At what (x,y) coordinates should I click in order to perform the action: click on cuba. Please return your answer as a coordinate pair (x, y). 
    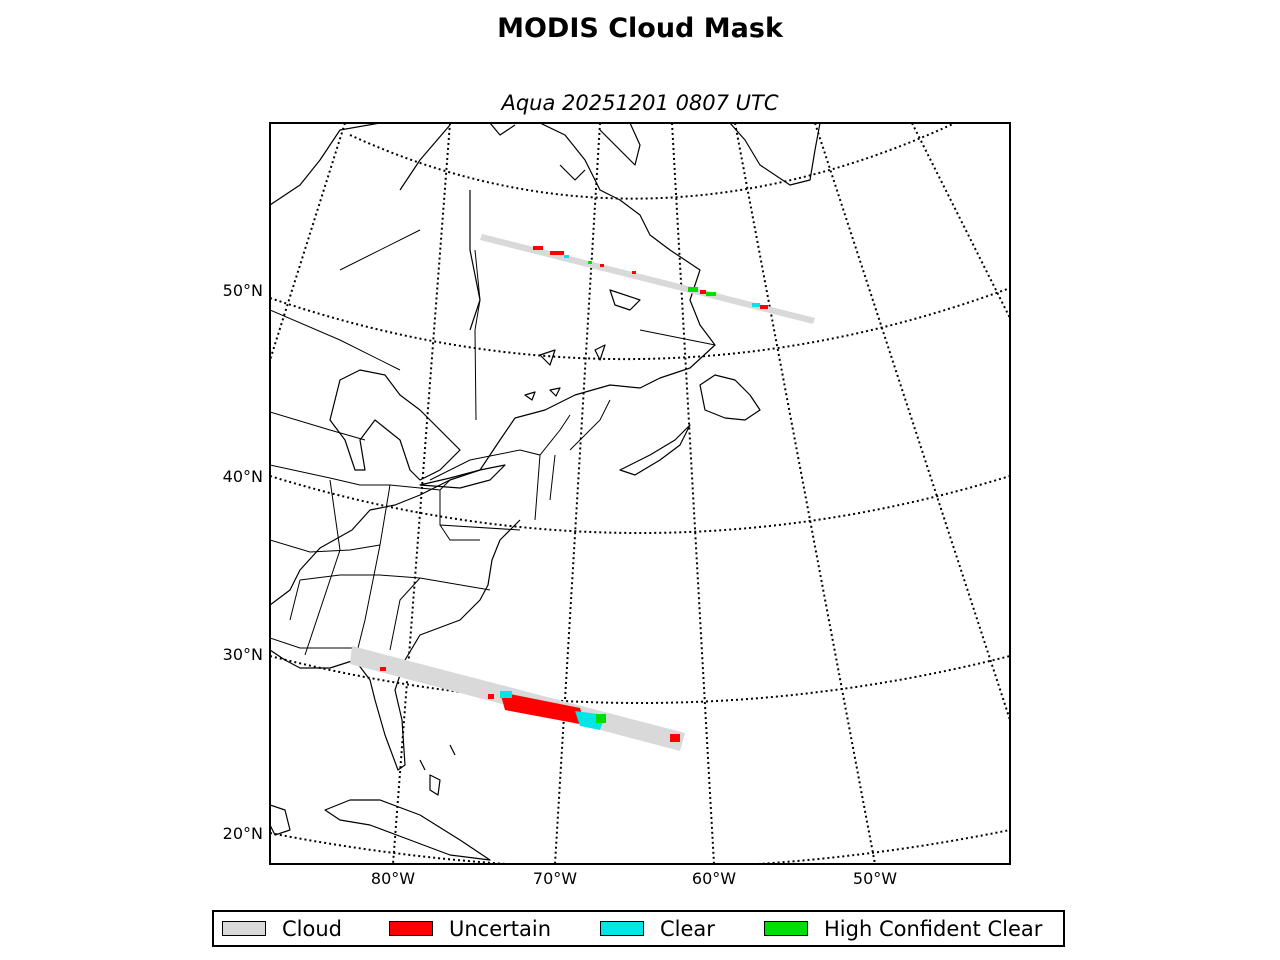
    Looking at the image, I should click on (407, 830).